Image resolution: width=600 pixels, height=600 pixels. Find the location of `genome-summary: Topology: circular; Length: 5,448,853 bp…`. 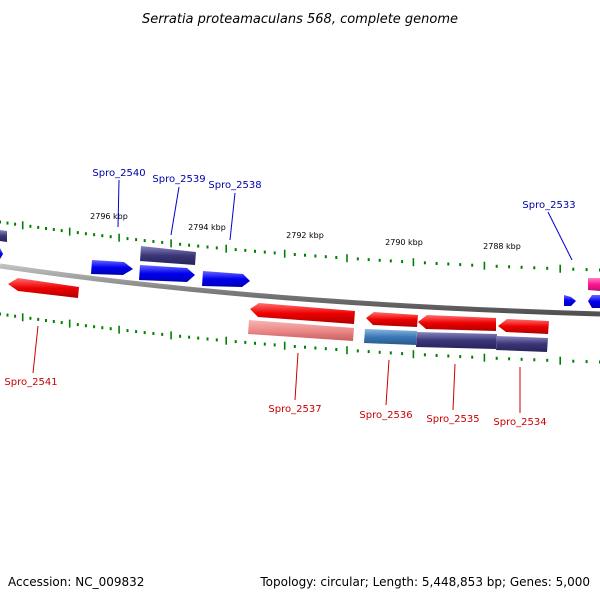

genome-summary: Topology: circular; Length: 5,448,853 bp… is located at coordinates (424, 582).